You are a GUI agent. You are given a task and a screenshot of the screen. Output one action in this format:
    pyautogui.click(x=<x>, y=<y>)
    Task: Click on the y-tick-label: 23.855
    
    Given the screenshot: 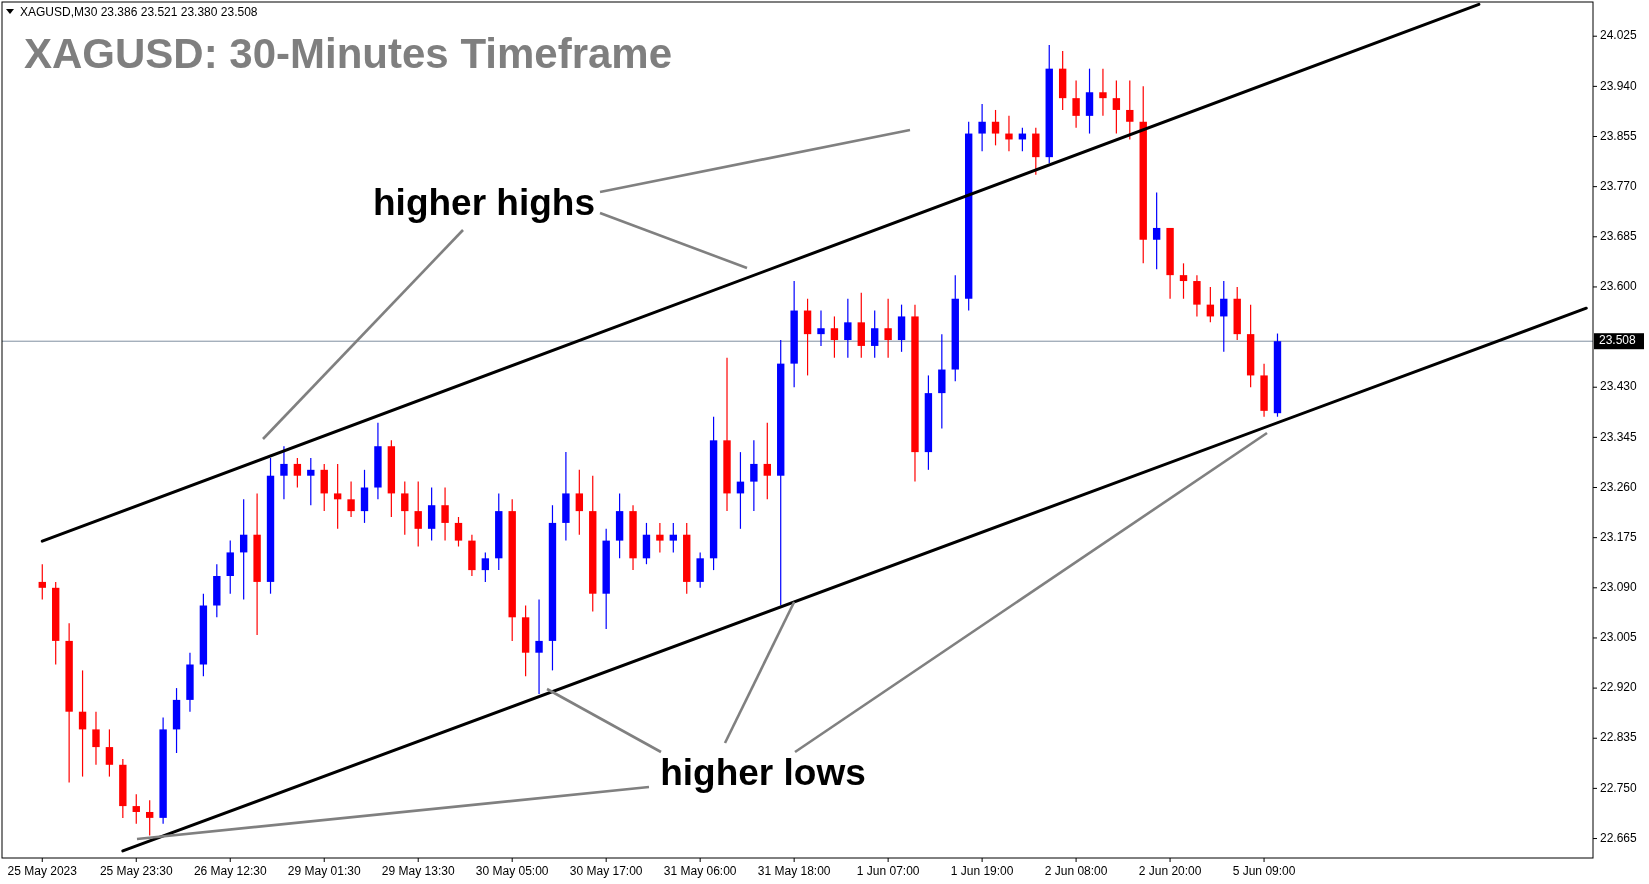 What is the action you would take?
    pyautogui.click(x=1619, y=135)
    